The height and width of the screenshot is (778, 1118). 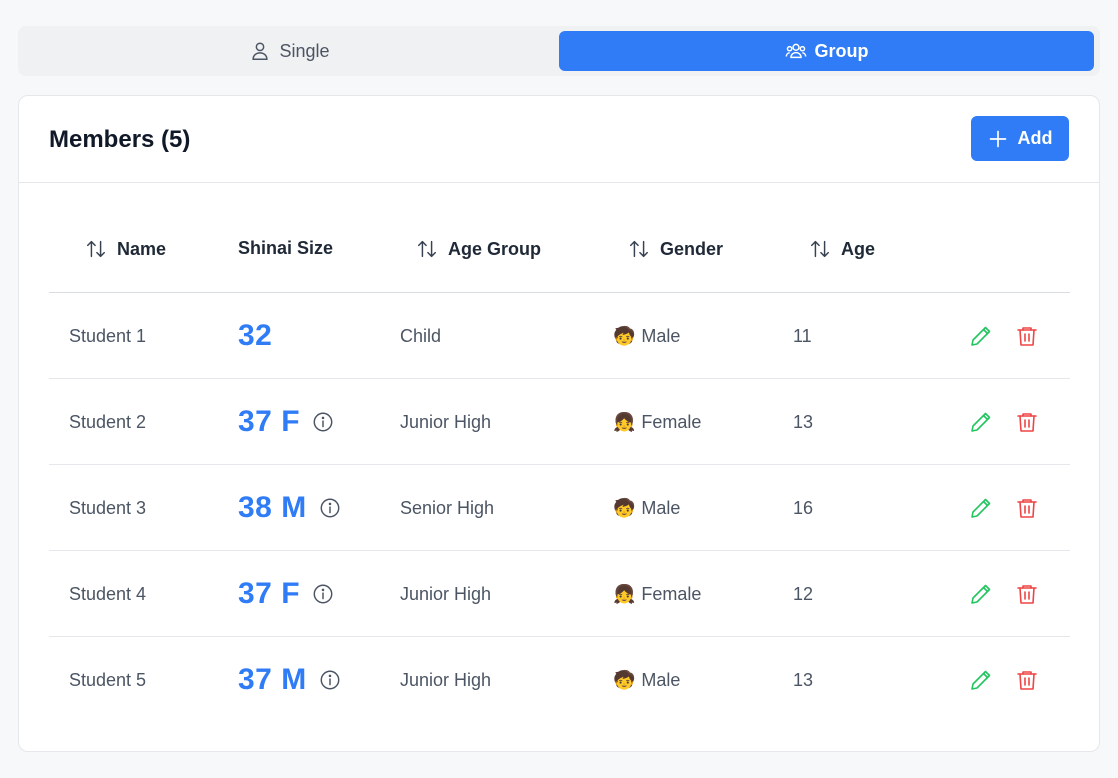 What do you see at coordinates (421, 335) in the screenshot?
I see `age-group-cell: Child` at bounding box center [421, 335].